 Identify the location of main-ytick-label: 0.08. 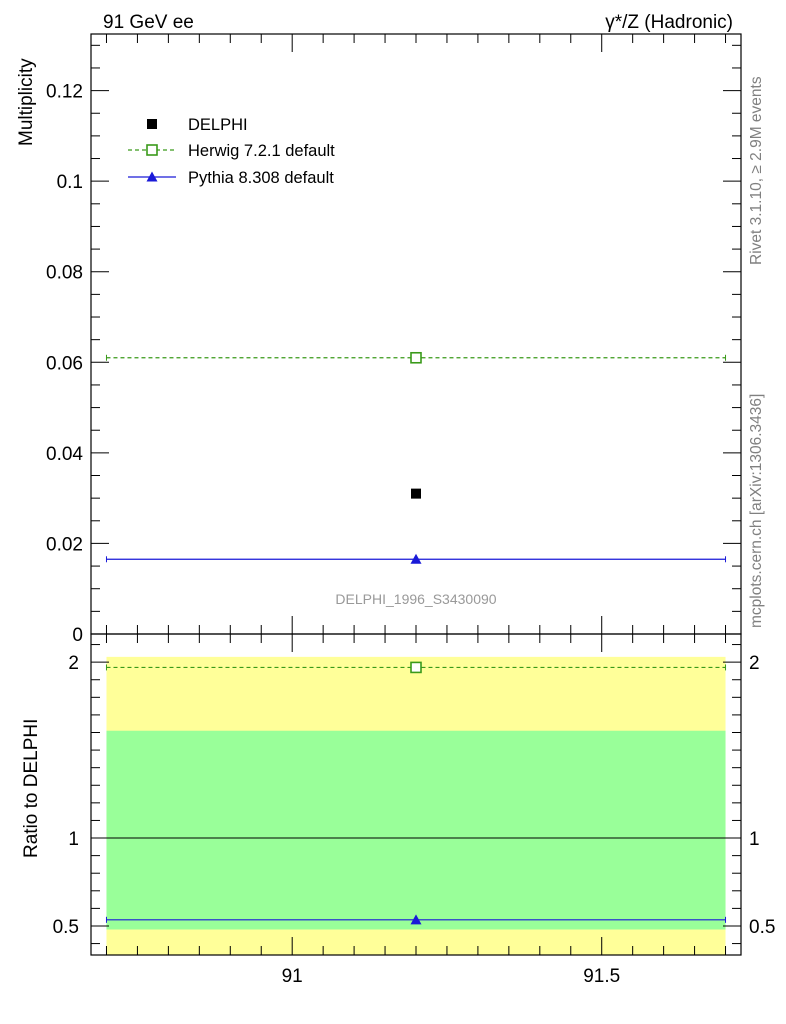
(64, 273).